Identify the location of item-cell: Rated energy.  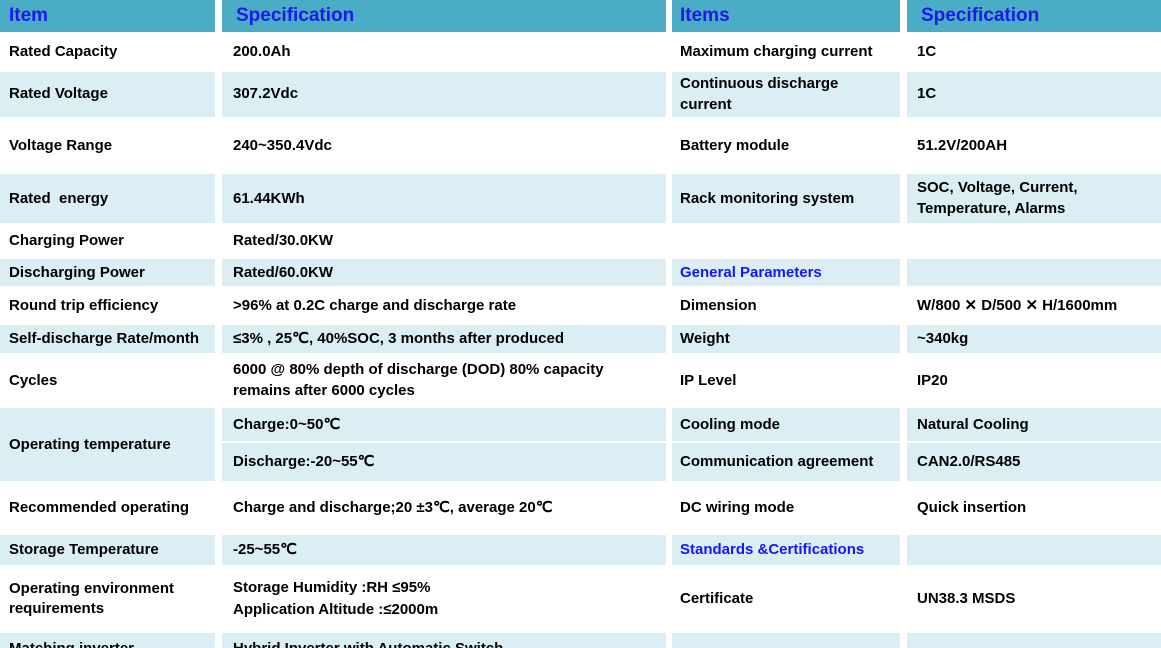
(111, 200).